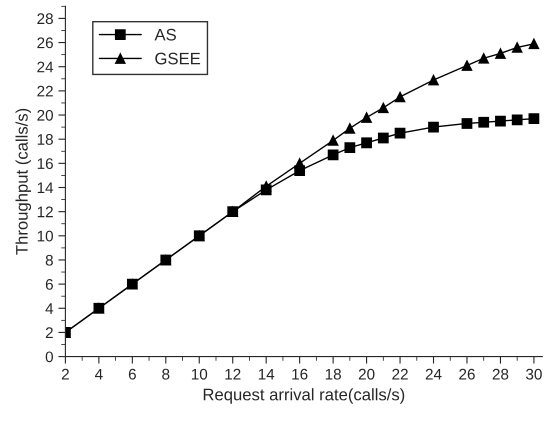 The image size is (545, 422). I want to click on x-tick-label: 28, so click(500, 374).